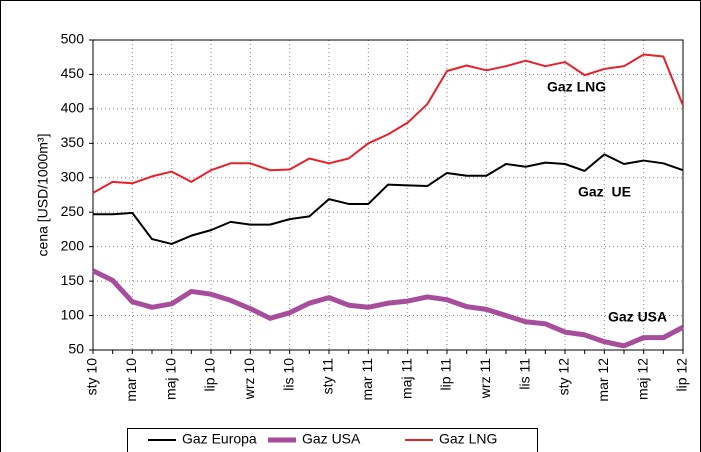  Describe the element at coordinates (485, 378) in the screenshot. I see `x-tick-label: wrz 11` at that location.